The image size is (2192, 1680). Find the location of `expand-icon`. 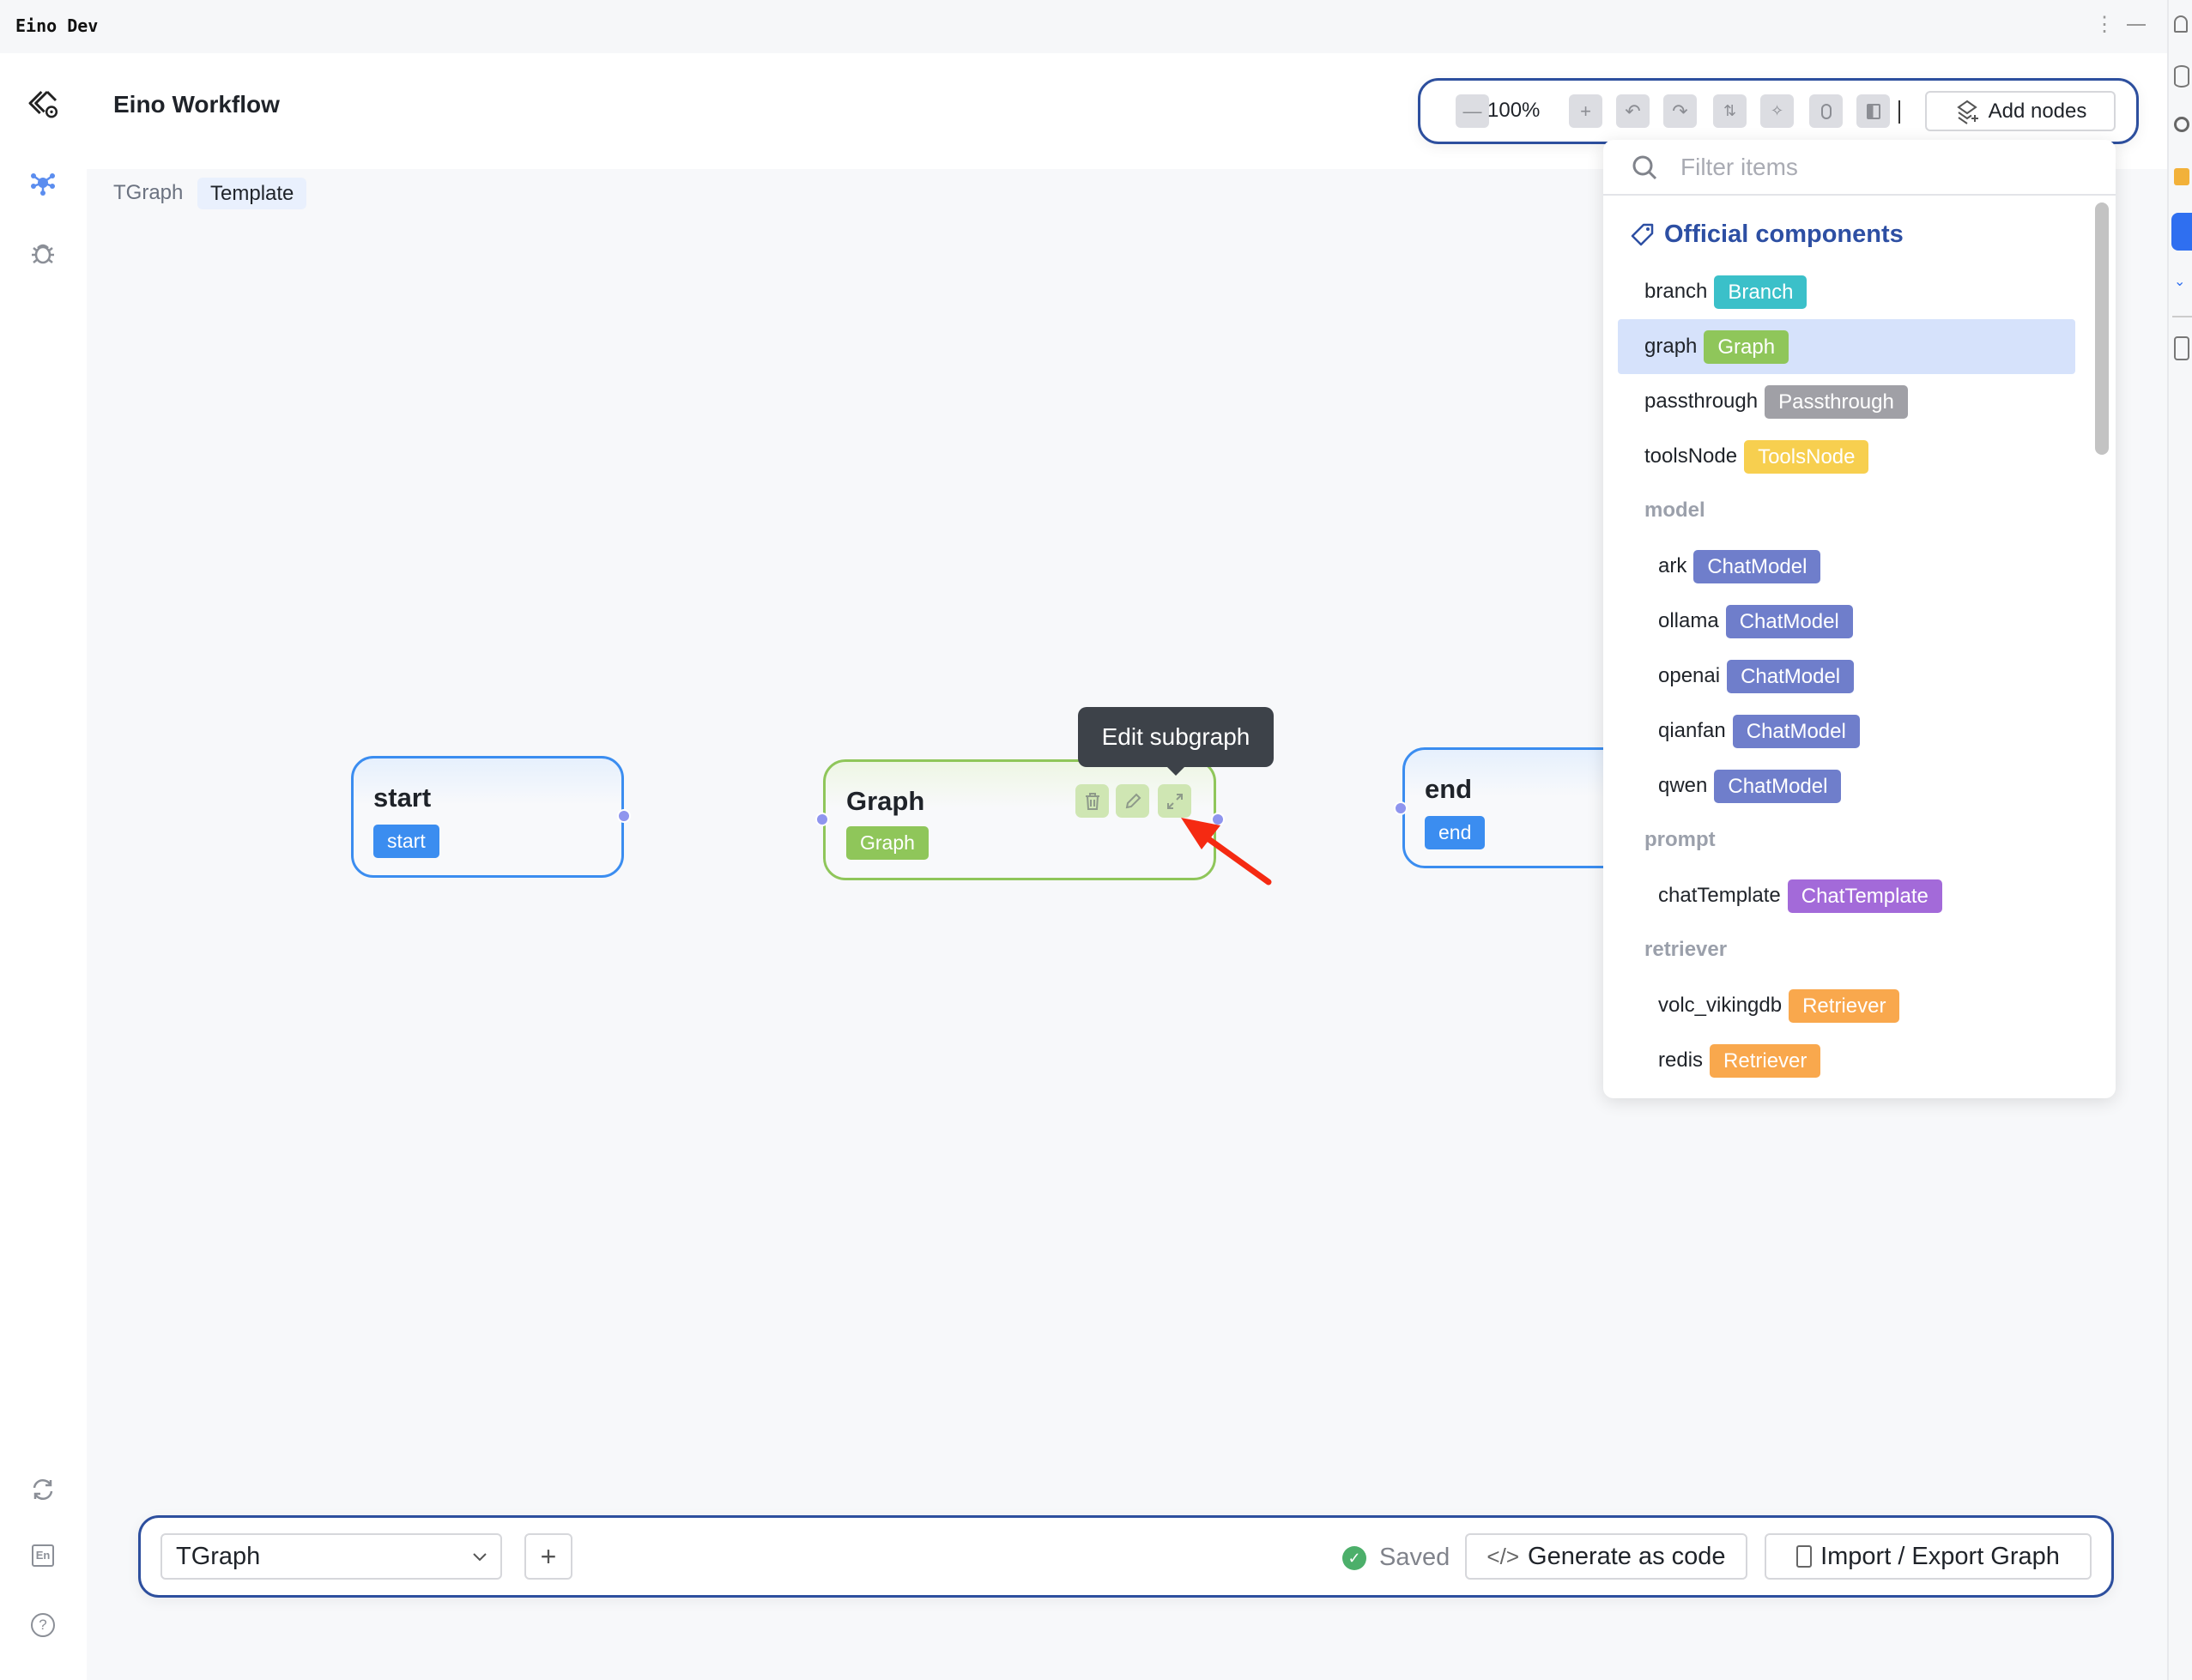

expand-icon is located at coordinates (1174, 801).